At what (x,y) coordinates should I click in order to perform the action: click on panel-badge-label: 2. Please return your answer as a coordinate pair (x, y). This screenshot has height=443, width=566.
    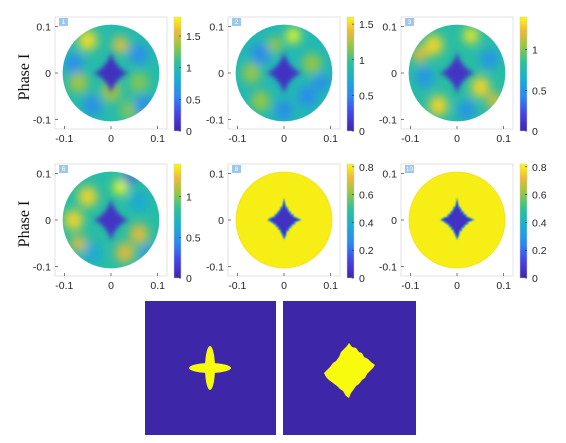
    Looking at the image, I should click on (237, 22).